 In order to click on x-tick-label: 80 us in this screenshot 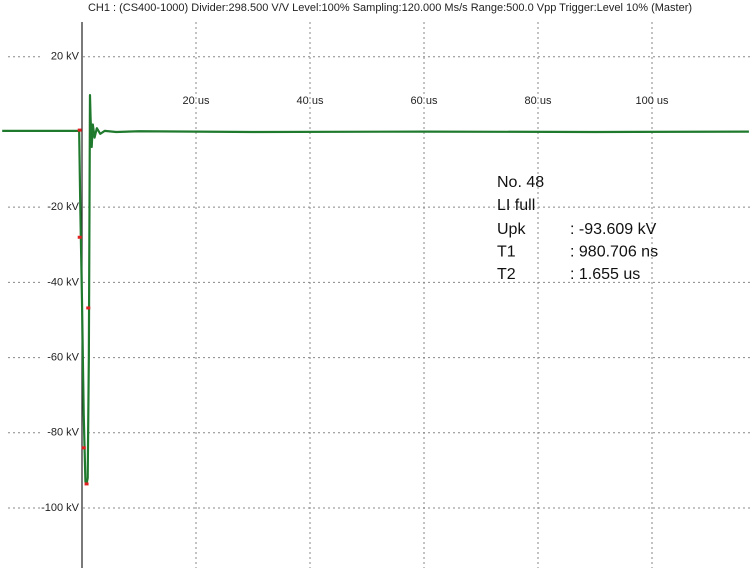, I will do `click(538, 101)`.